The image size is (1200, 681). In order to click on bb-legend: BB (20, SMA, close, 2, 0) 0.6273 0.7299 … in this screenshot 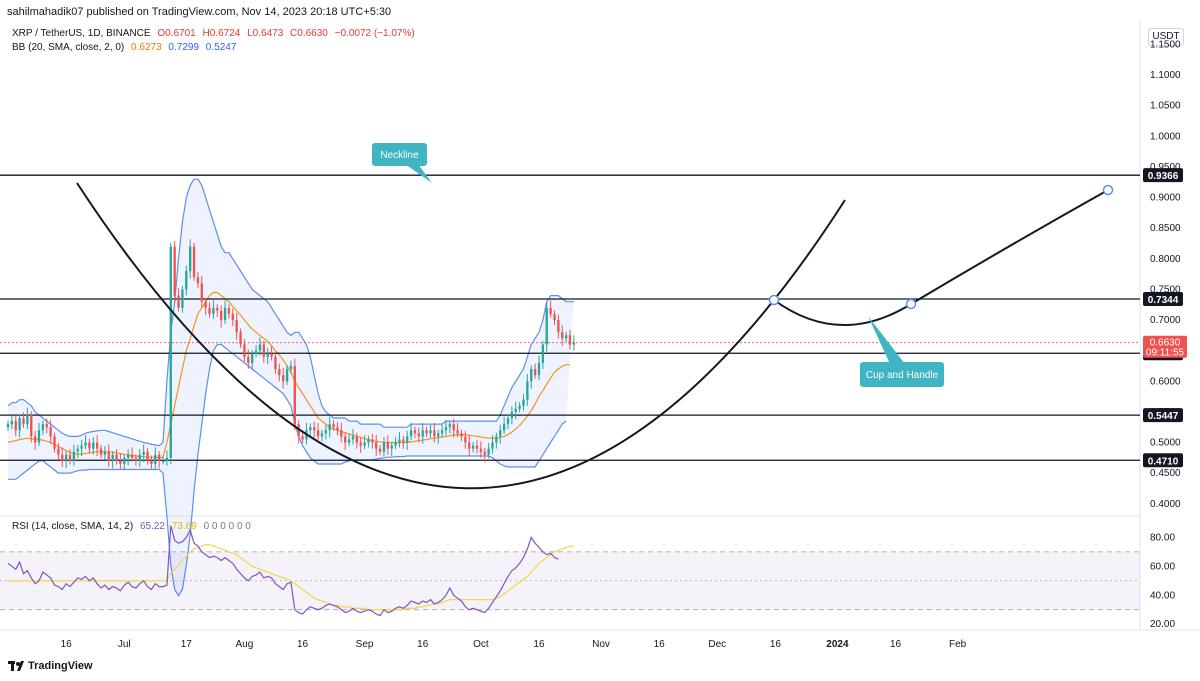, I will do `click(126, 47)`.